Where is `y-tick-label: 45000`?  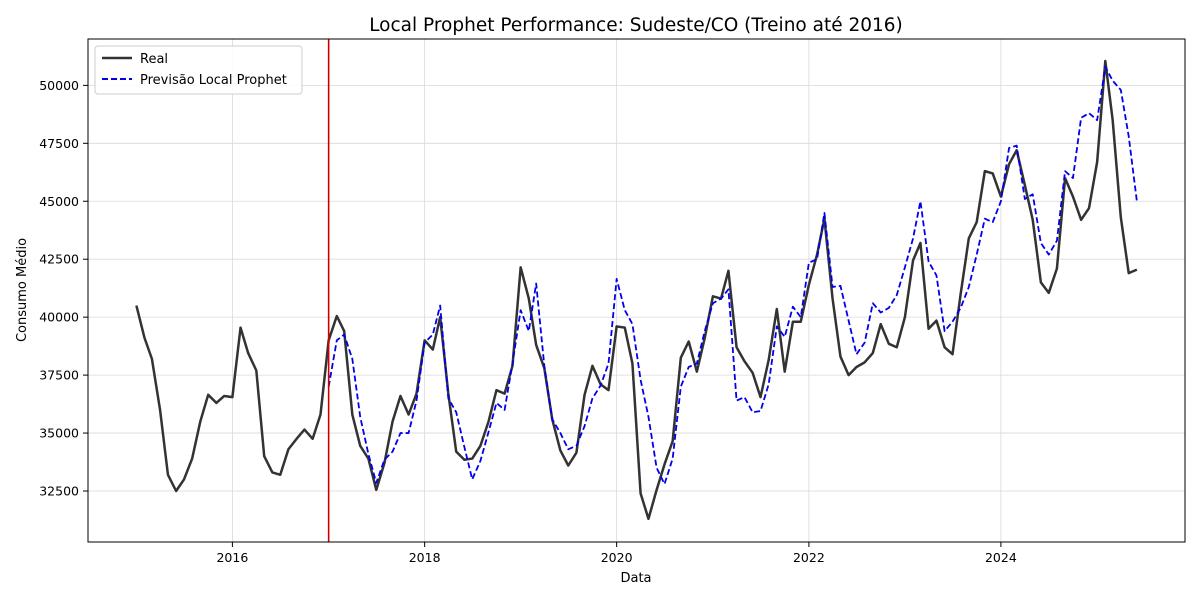
y-tick-label: 45000 is located at coordinates (59, 201).